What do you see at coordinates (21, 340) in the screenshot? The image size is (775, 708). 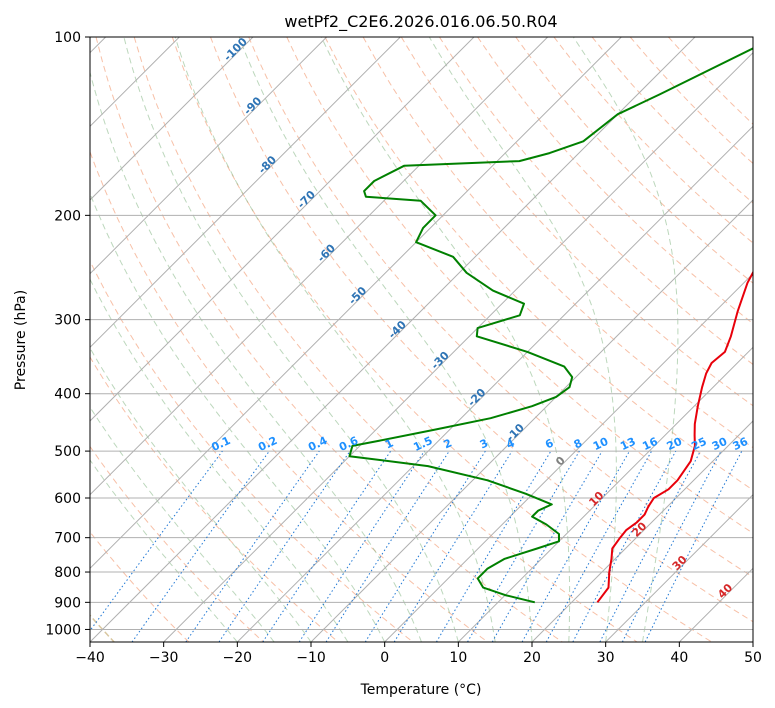 I see `y-axis-title: Pressure (hPa)` at bounding box center [21, 340].